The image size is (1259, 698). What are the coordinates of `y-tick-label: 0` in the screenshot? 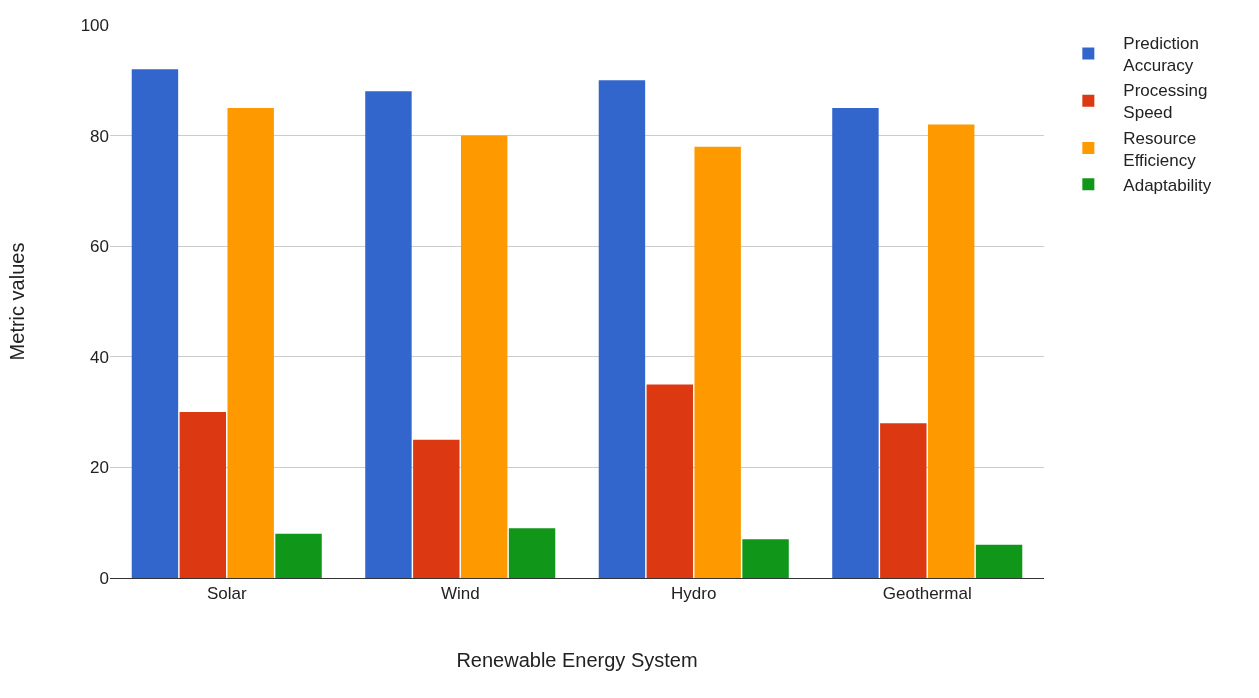 It's located at (104, 578).